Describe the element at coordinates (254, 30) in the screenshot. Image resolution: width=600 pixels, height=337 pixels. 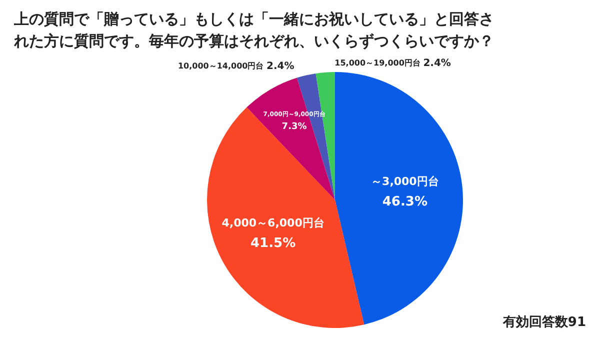
I see `chart-title: 上の質問で「贈っている」もしくは「一緒にお祝いしている」と回答された方に質問です。毎年の予算はそれぞれ、いくらずつくらいですか？` at that location.